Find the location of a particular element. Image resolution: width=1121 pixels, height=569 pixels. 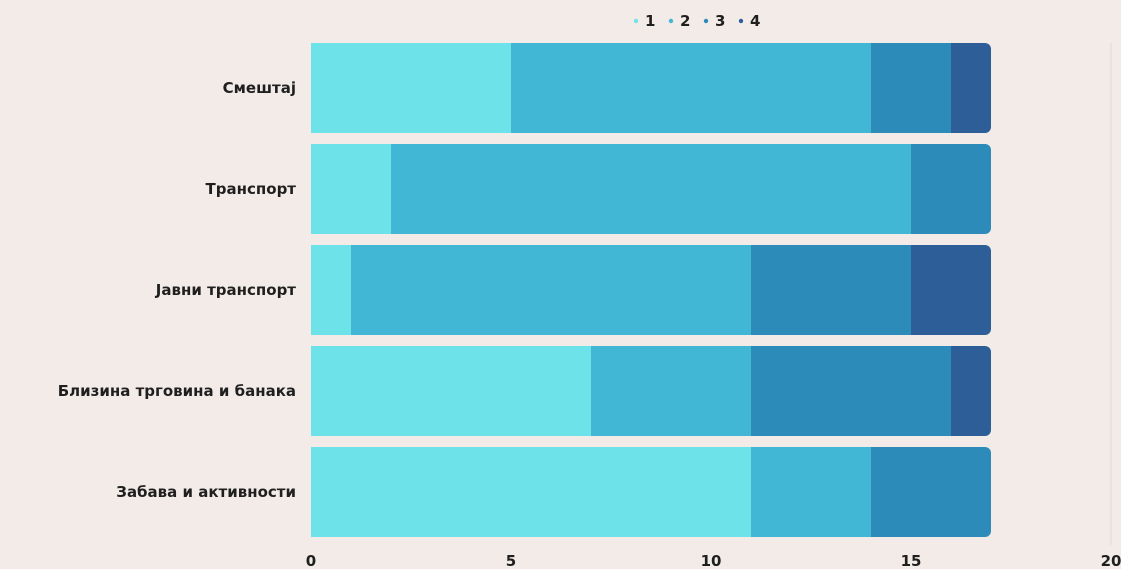

legend-label: 2 is located at coordinates (685, 21).